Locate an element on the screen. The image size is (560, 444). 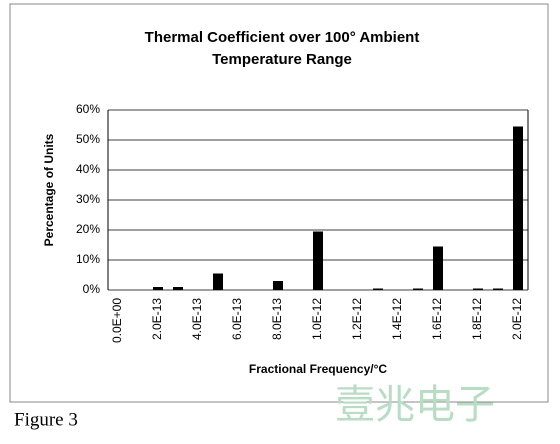
y-axis-title: Percentage of Units is located at coordinates (49, 189).